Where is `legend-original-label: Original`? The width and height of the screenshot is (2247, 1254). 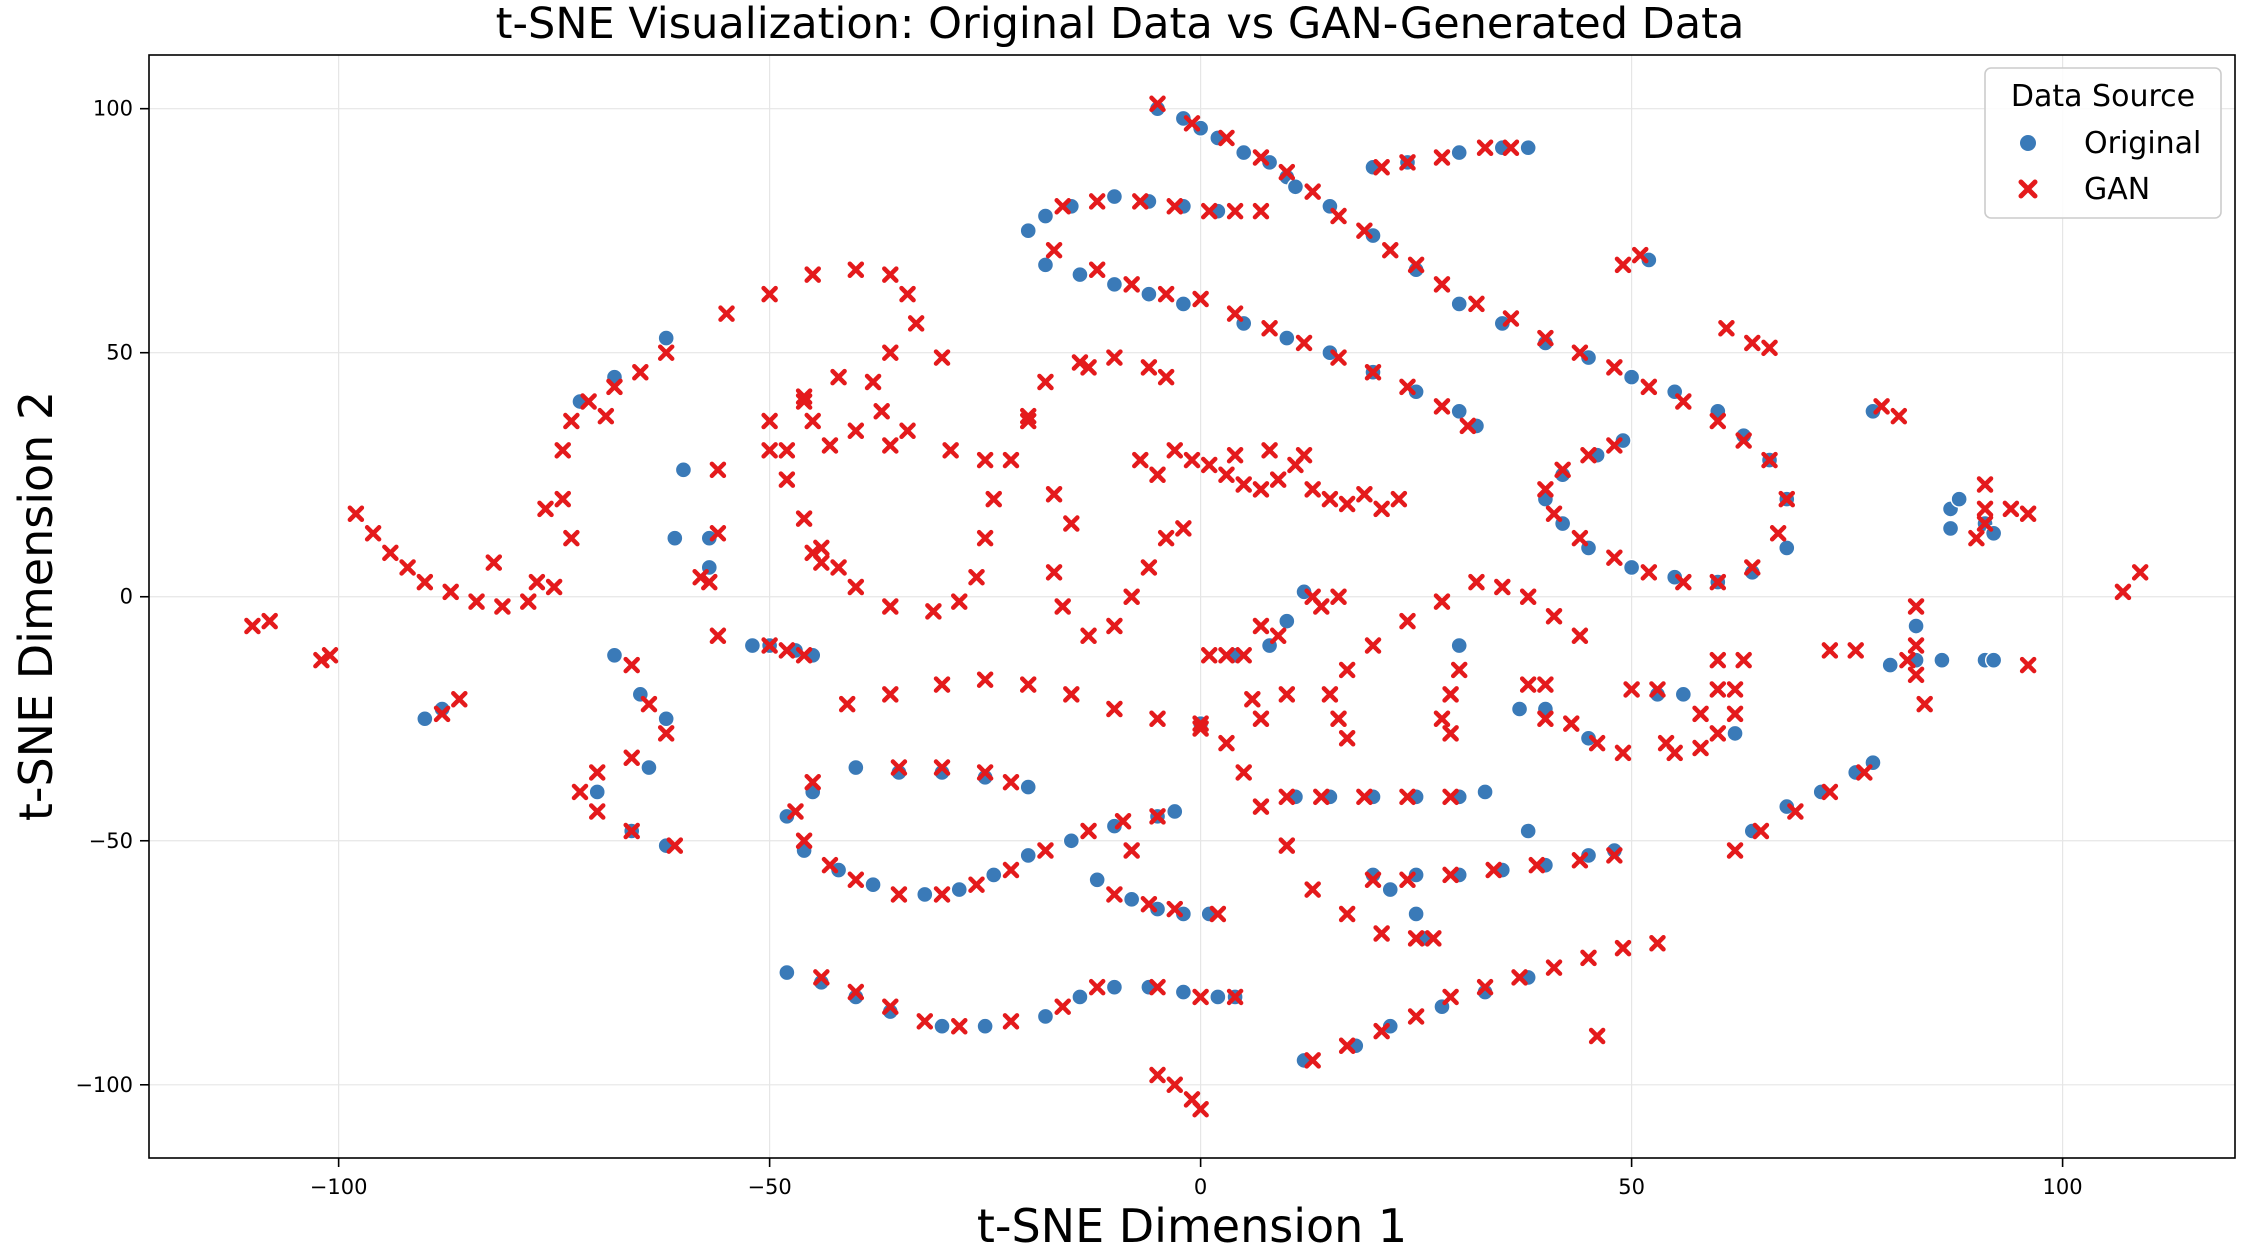 legend-original-label: Original is located at coordinates (2142, 143).